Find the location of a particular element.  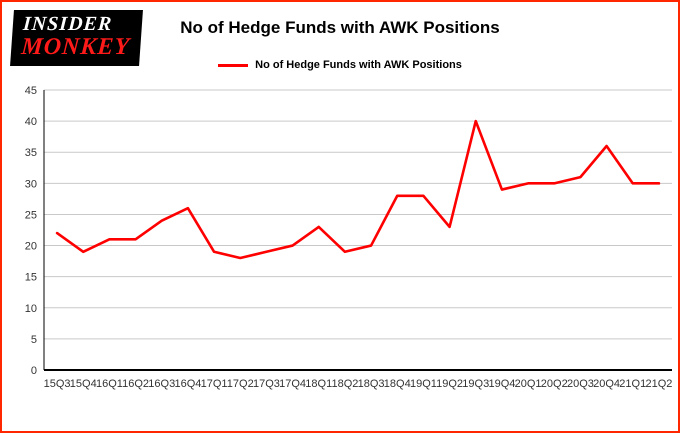

x-tick-label: 17Q3 is located at coordinates (266, 384).